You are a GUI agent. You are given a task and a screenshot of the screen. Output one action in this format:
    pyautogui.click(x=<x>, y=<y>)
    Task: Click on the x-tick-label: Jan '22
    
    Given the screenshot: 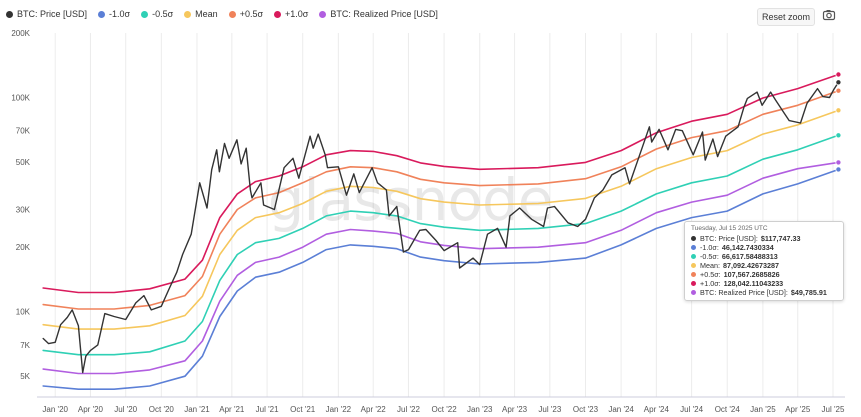 What is the action you would take?
    pyautogui.click(x=339, y=409)
    